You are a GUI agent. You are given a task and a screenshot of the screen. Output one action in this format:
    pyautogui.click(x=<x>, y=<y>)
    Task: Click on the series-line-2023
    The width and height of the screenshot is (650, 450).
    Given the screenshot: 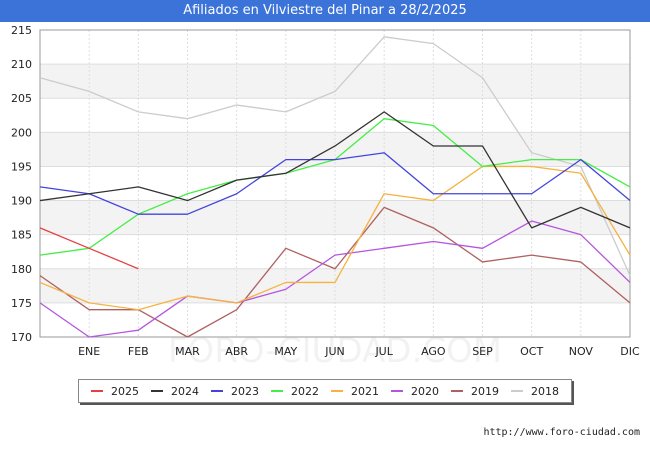 What is the action you would take?
    pyautogui.click(x=335, y=183)
    